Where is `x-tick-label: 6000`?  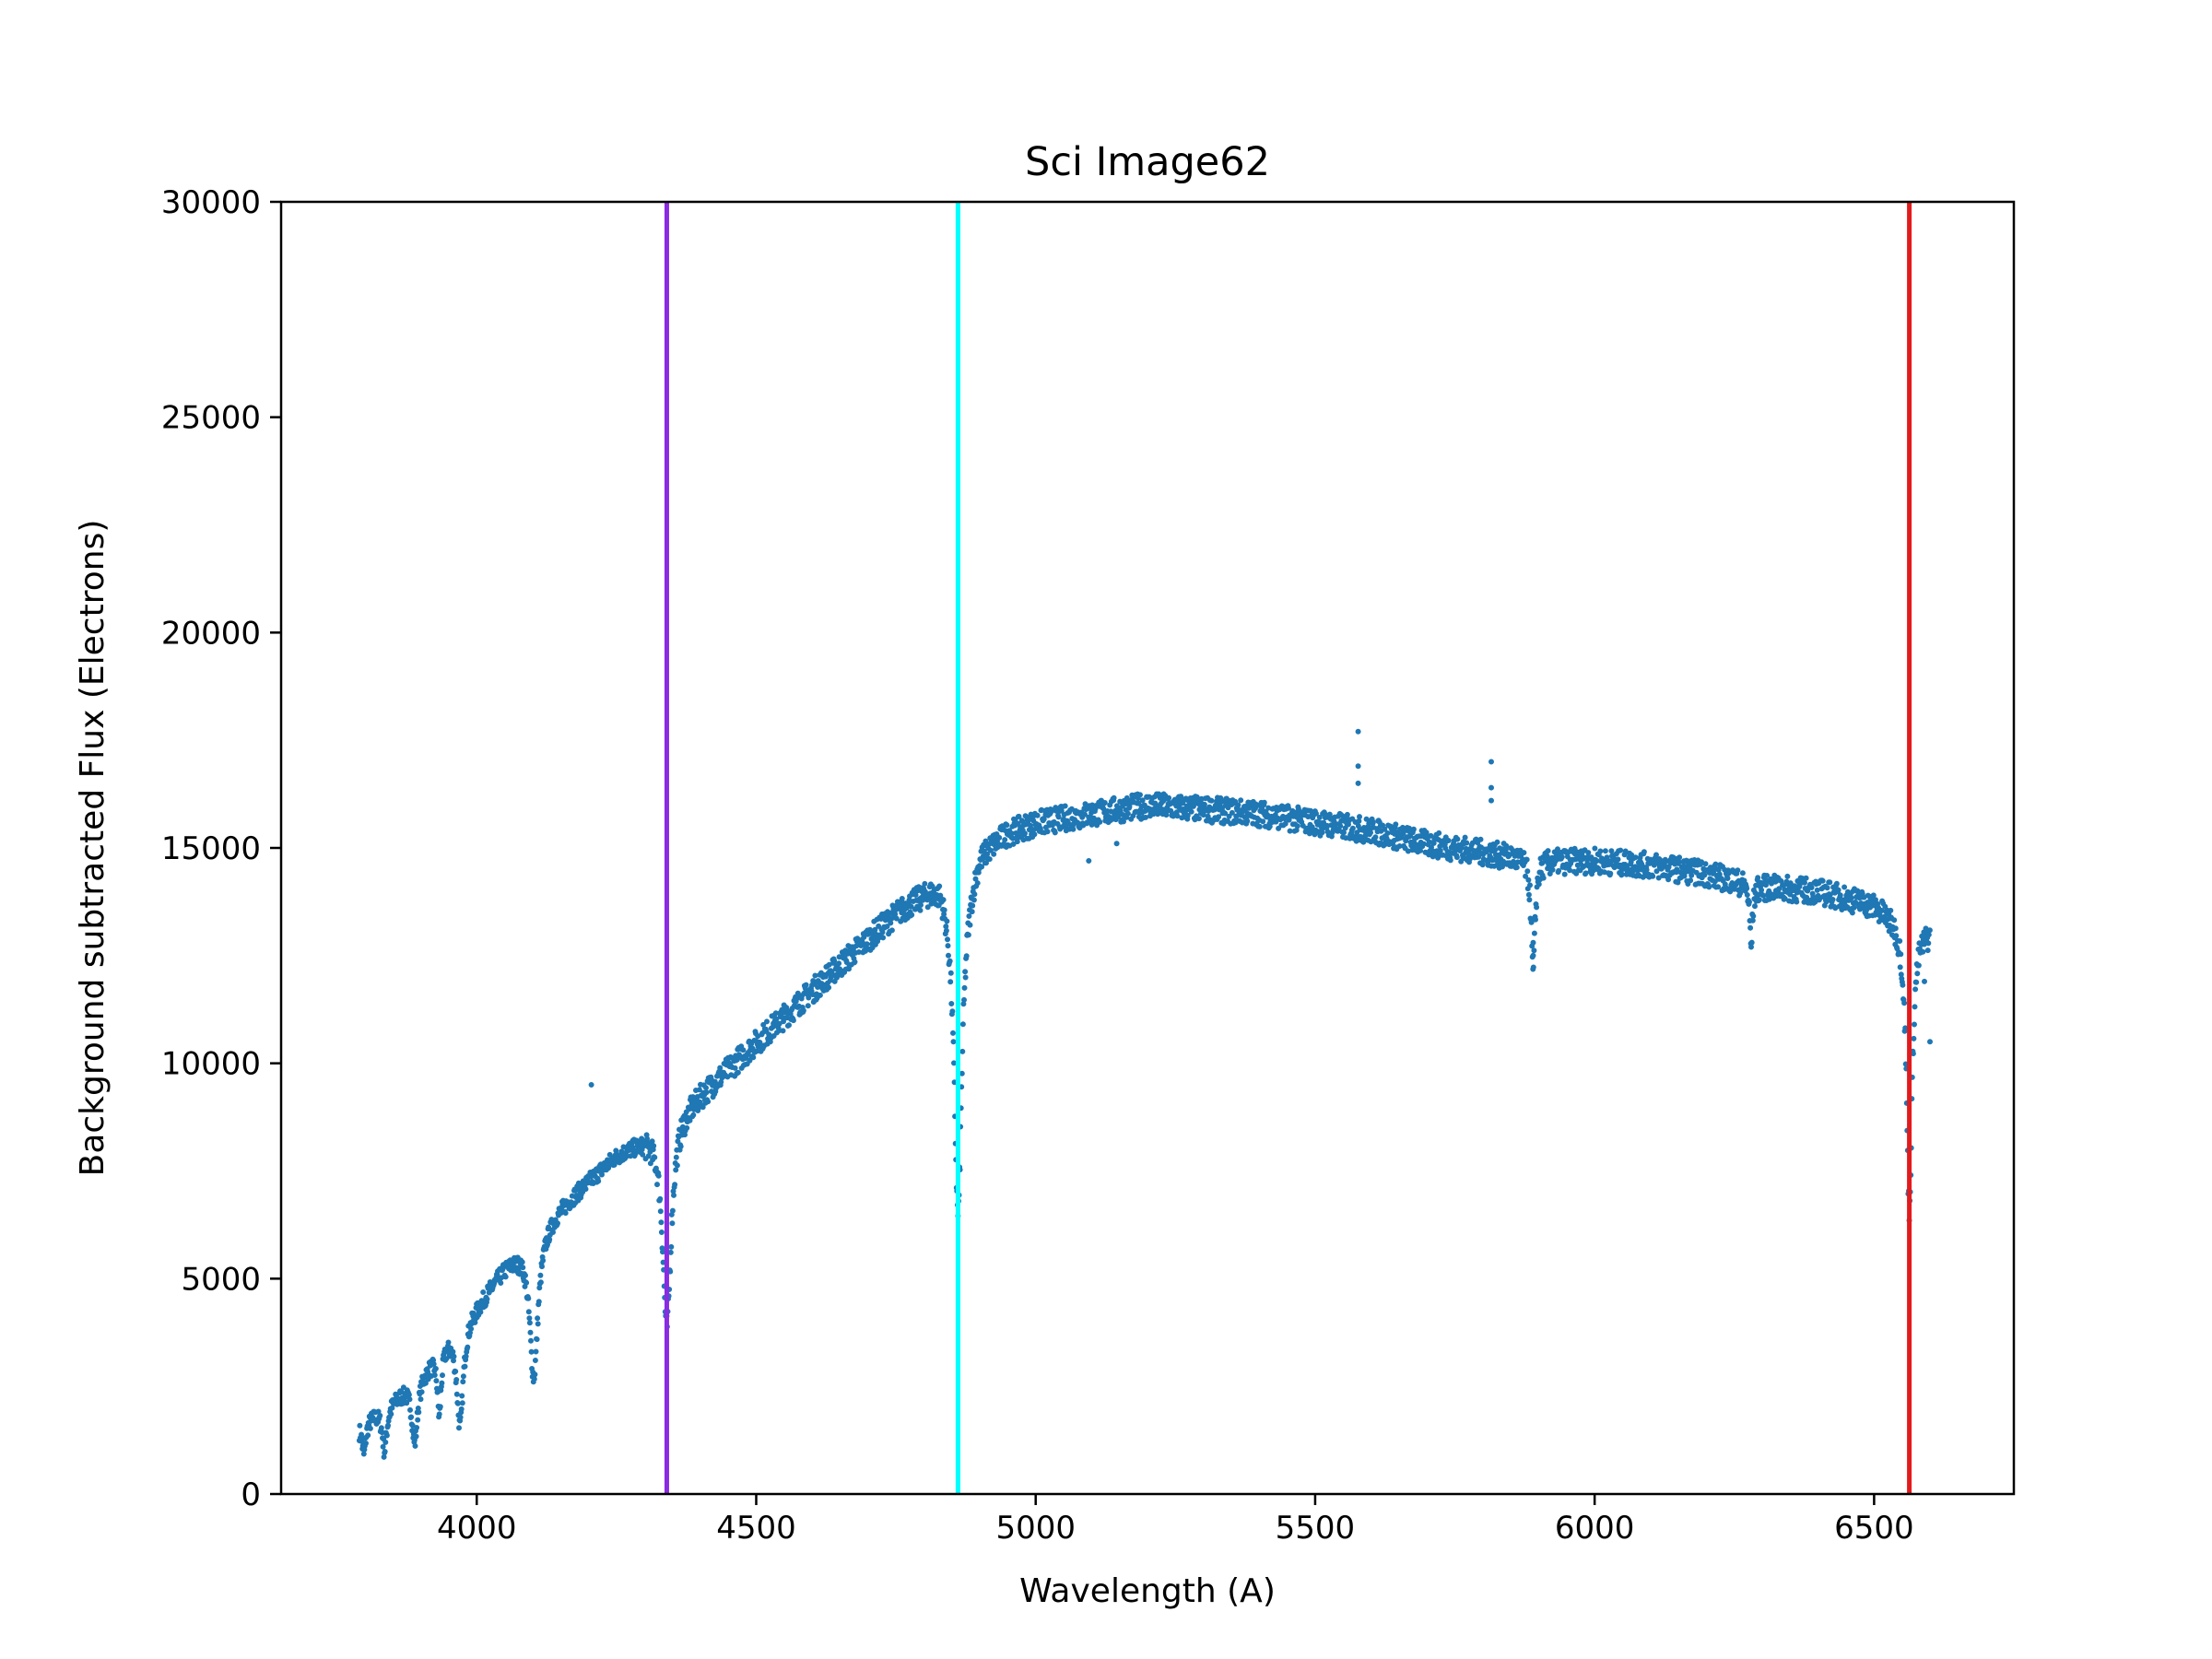 x-tick-label: 6000 is located at coordinates (1595, 1528).